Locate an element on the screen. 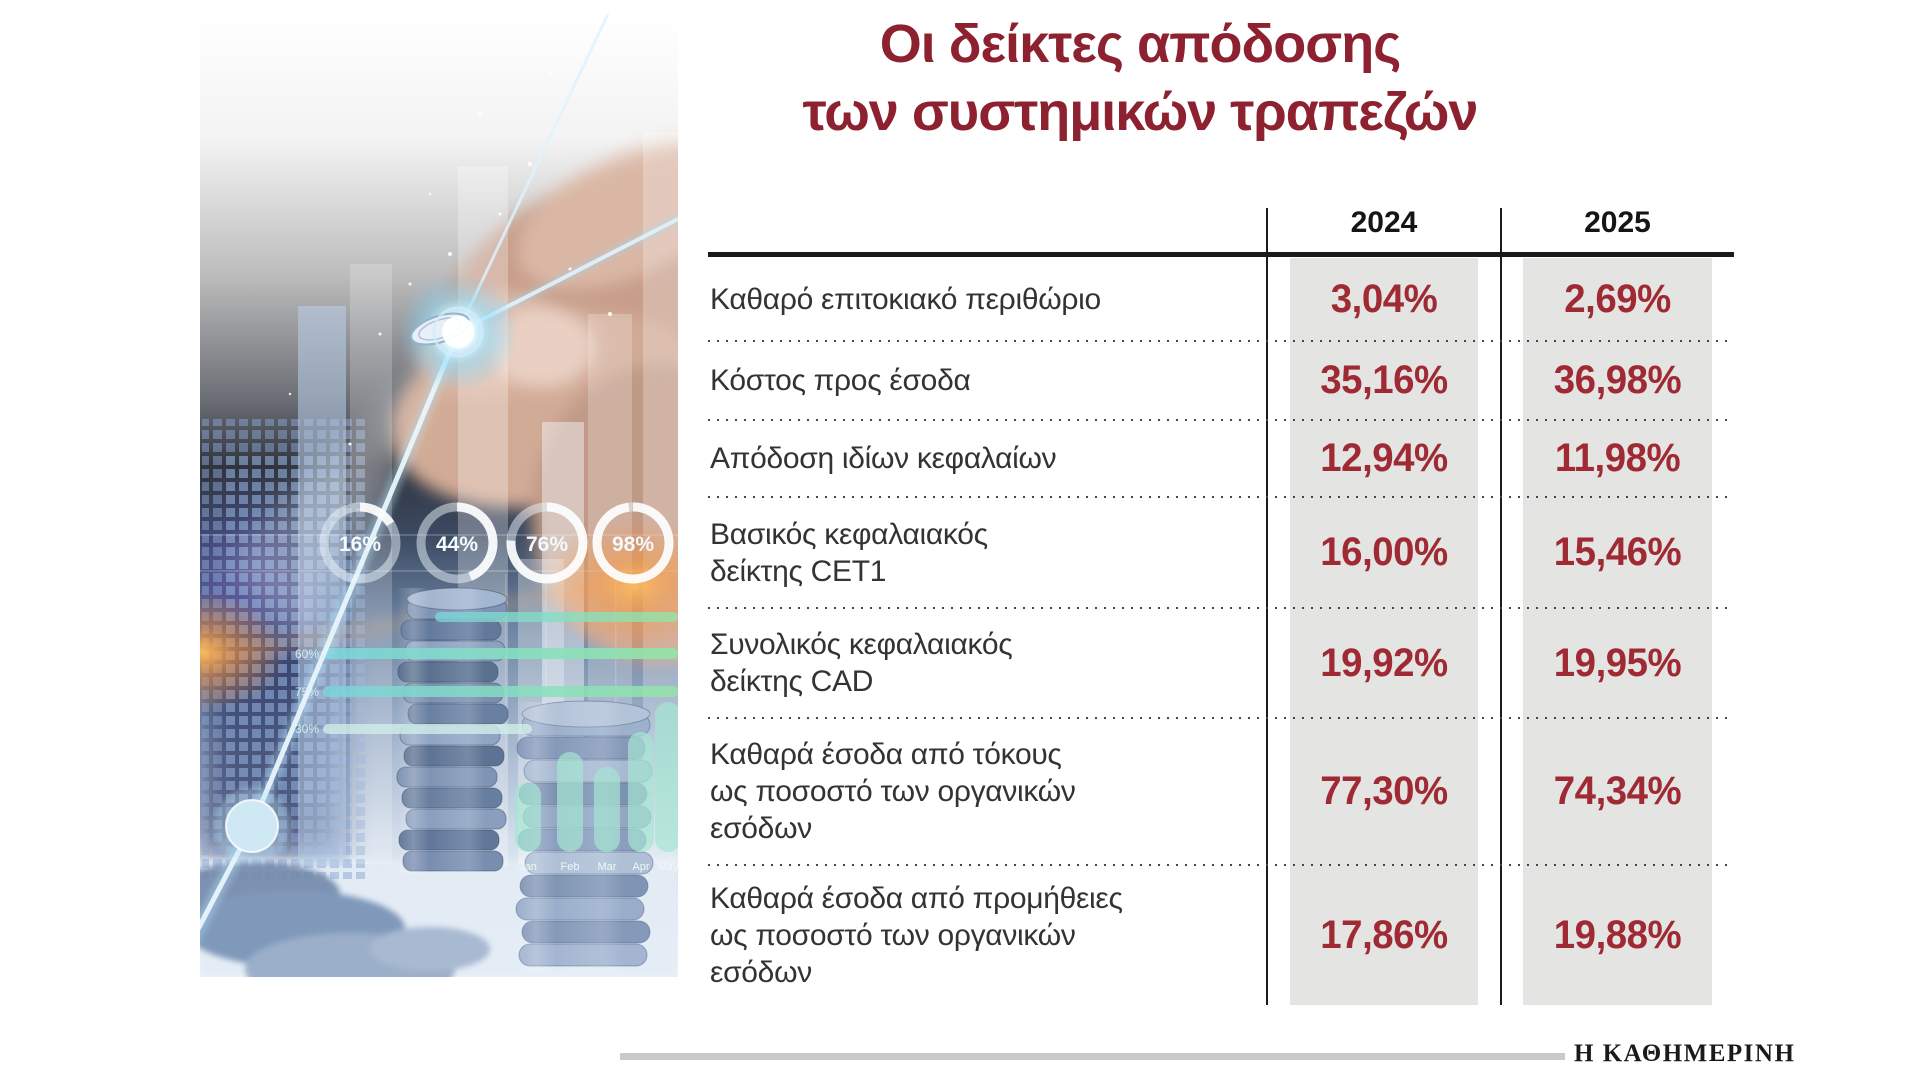 This screenshot has width=1920, height=1080. month-label-mar: Mar is located at coordinates (607, 867).